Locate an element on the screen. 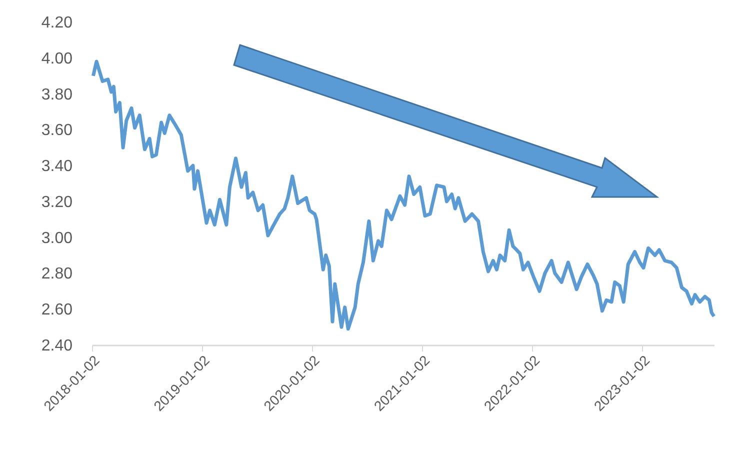 This screenshot has width=751, height=451. y-tick-label: 2.80 is located at coordinates (57, 274).